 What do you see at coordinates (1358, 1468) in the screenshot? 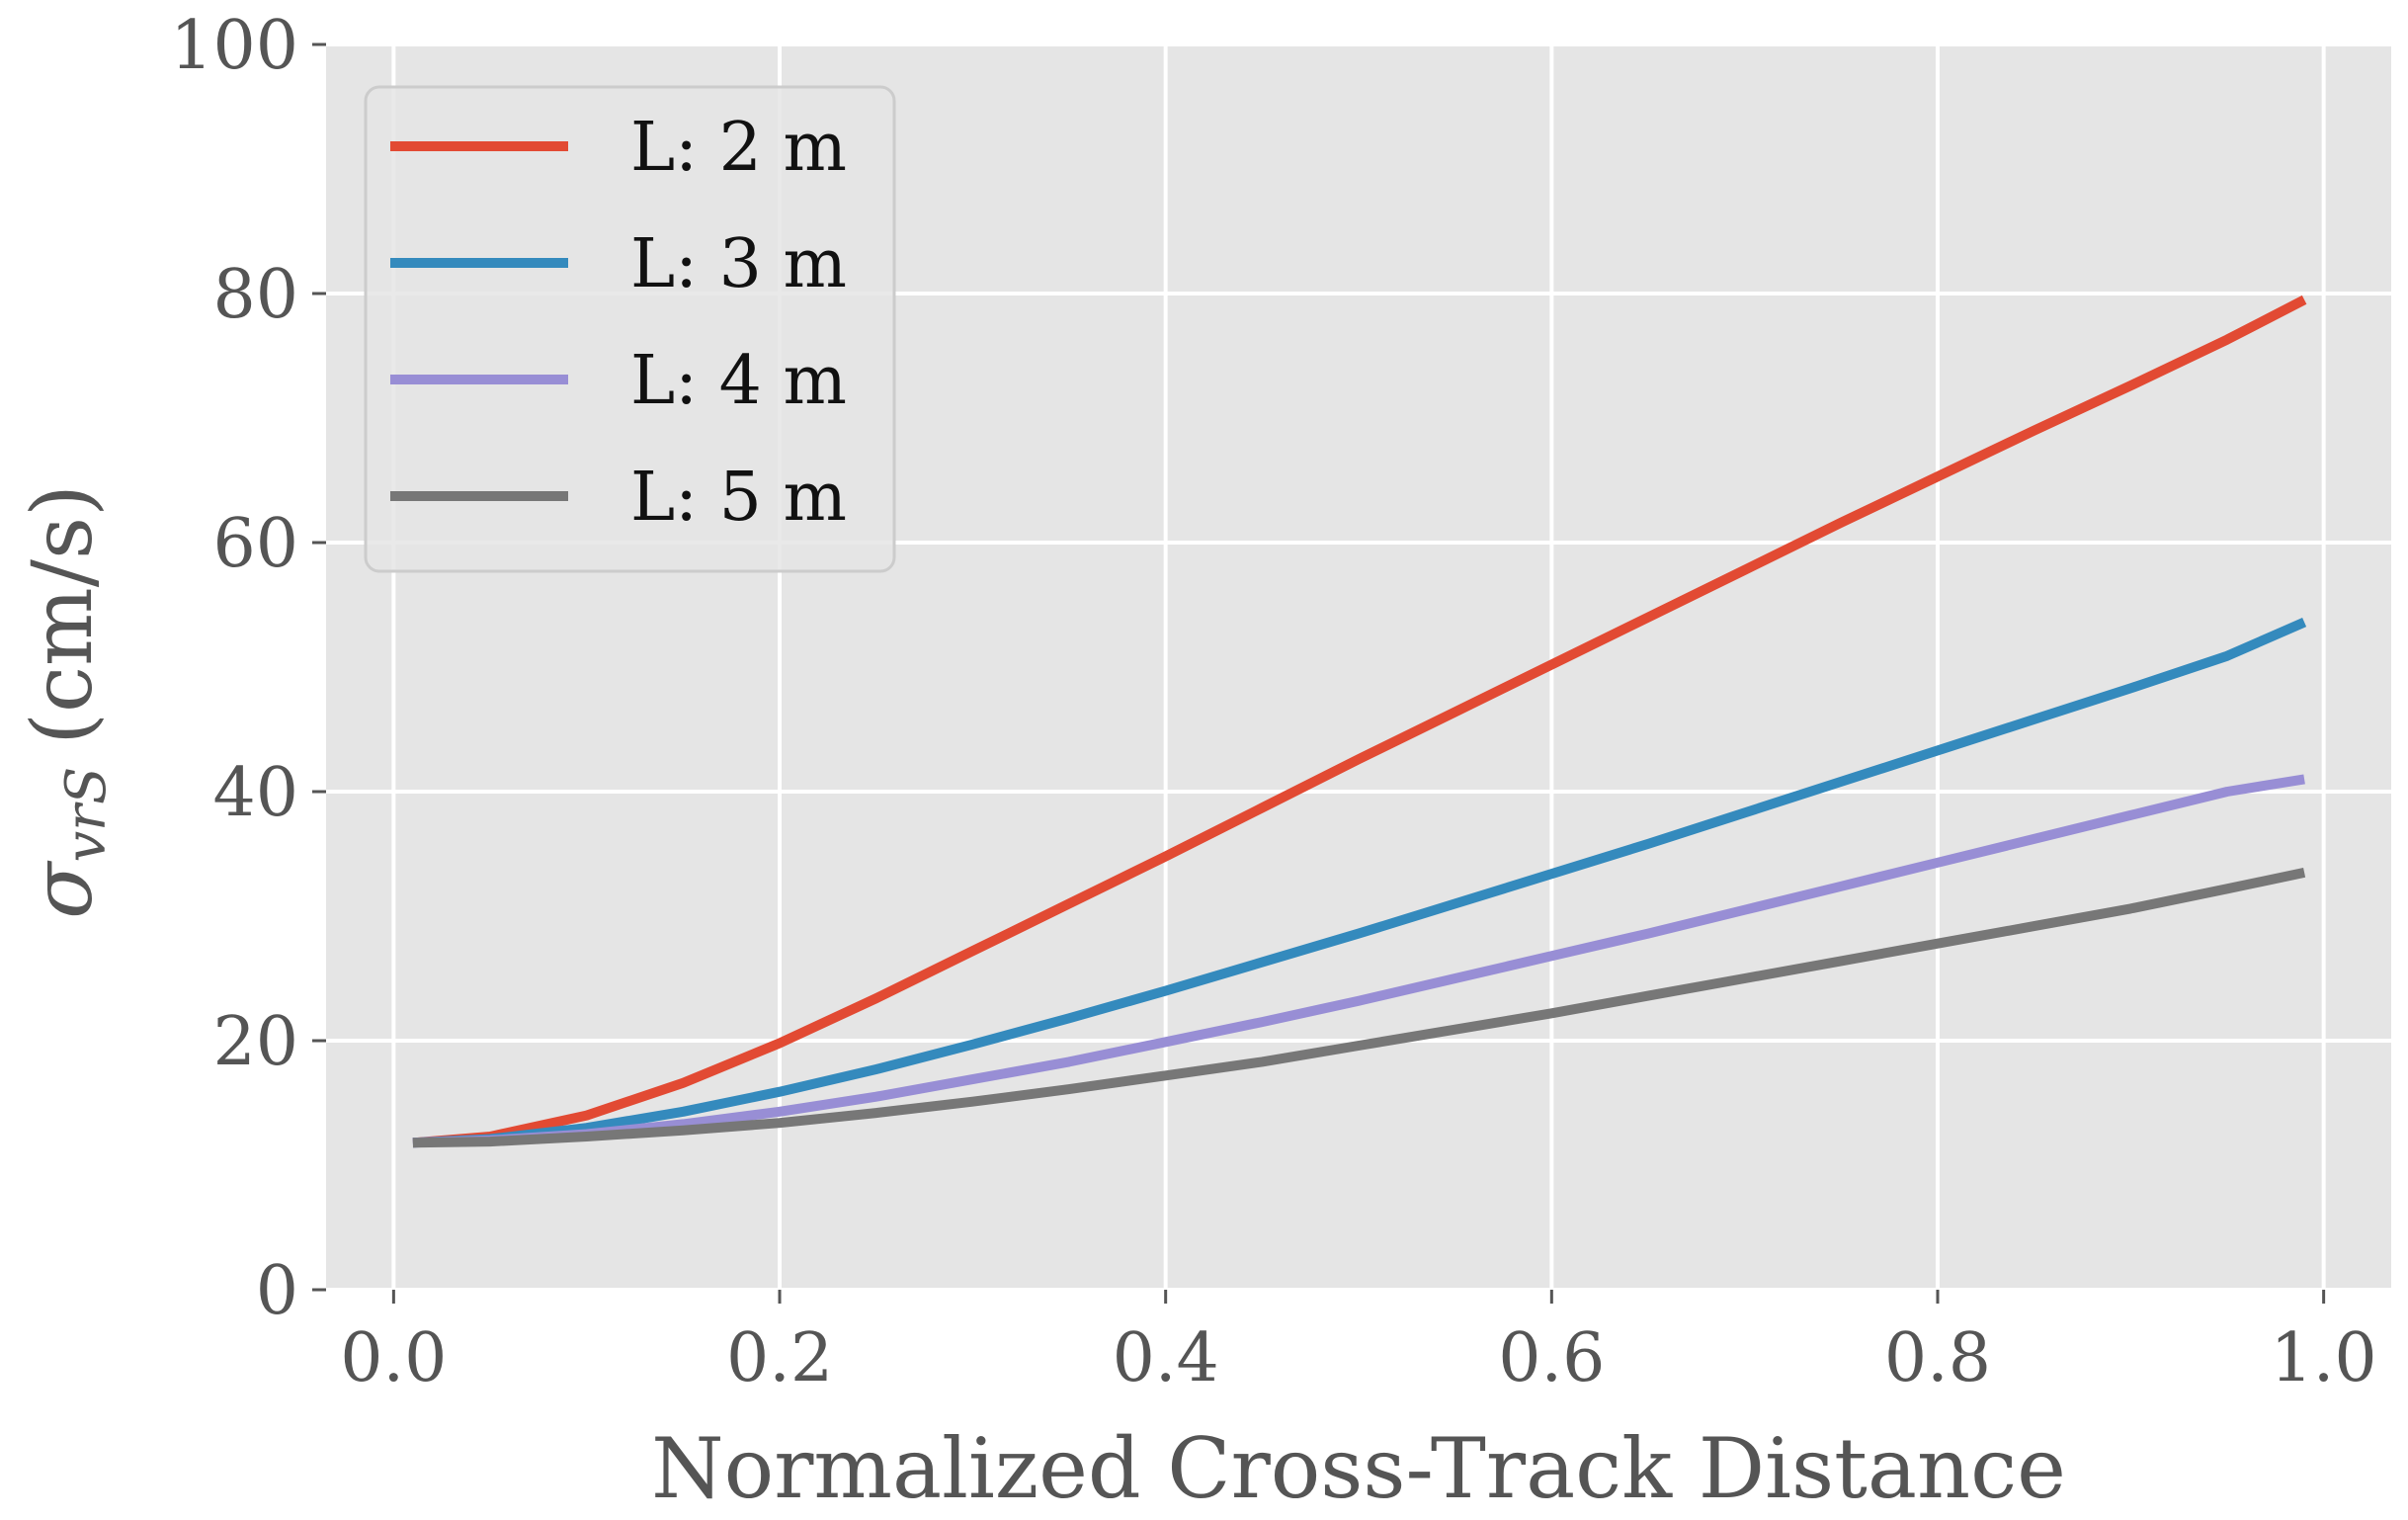
I see `x-axis-label: Normalized Cross-Track Distance` at bounding box center [1358, 1468].